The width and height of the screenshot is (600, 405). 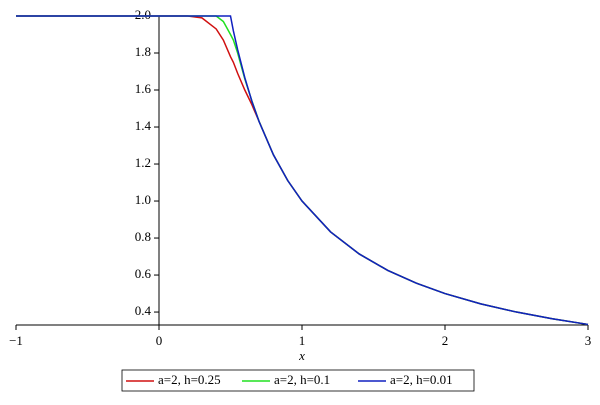 I want to click on x-tick-label: 1, so click(x=302, y=340).